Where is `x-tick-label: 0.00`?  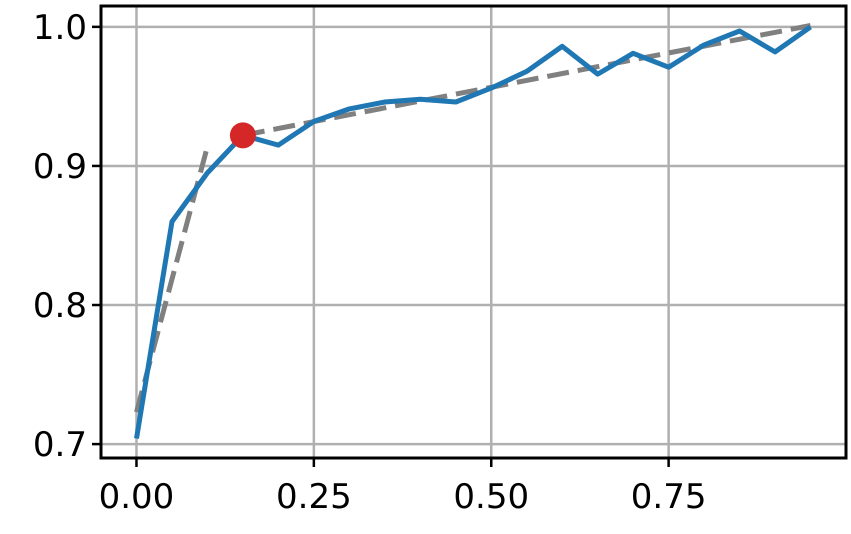 x-tick-label: 0.00 is located at coordinates (137, 497).